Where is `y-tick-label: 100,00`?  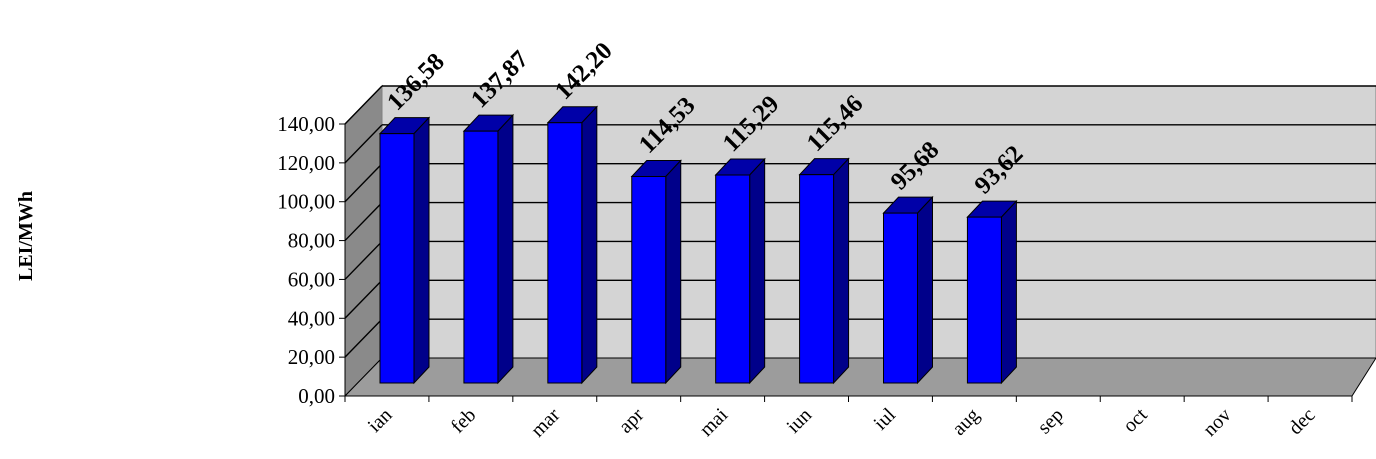 y-tick-label: 100,00 is located at coordinates (306, 202).